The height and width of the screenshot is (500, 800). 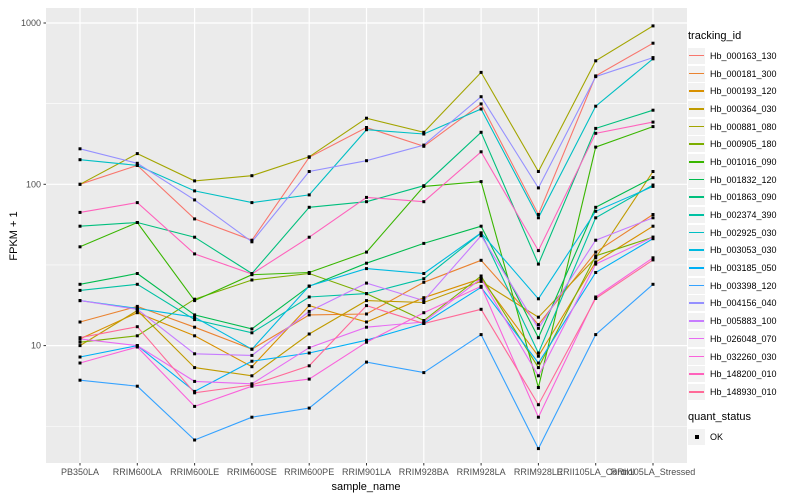 I want to click on legend-item-label: Hb_026048_070, so click(x=743, y=338).